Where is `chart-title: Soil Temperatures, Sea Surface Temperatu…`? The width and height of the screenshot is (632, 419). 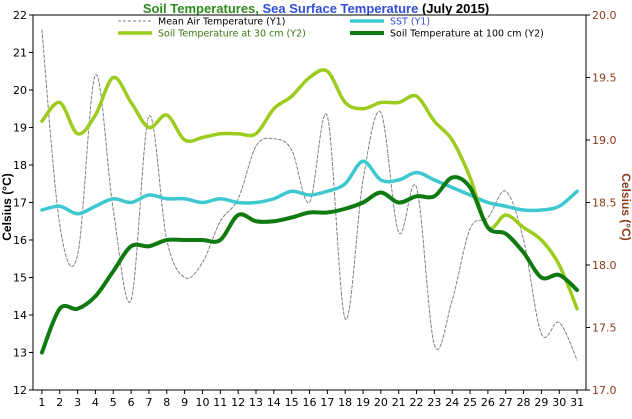 chart-title: Soil Temperatures, Sea Surface Temperatu… is located at coordinates (316, 8).